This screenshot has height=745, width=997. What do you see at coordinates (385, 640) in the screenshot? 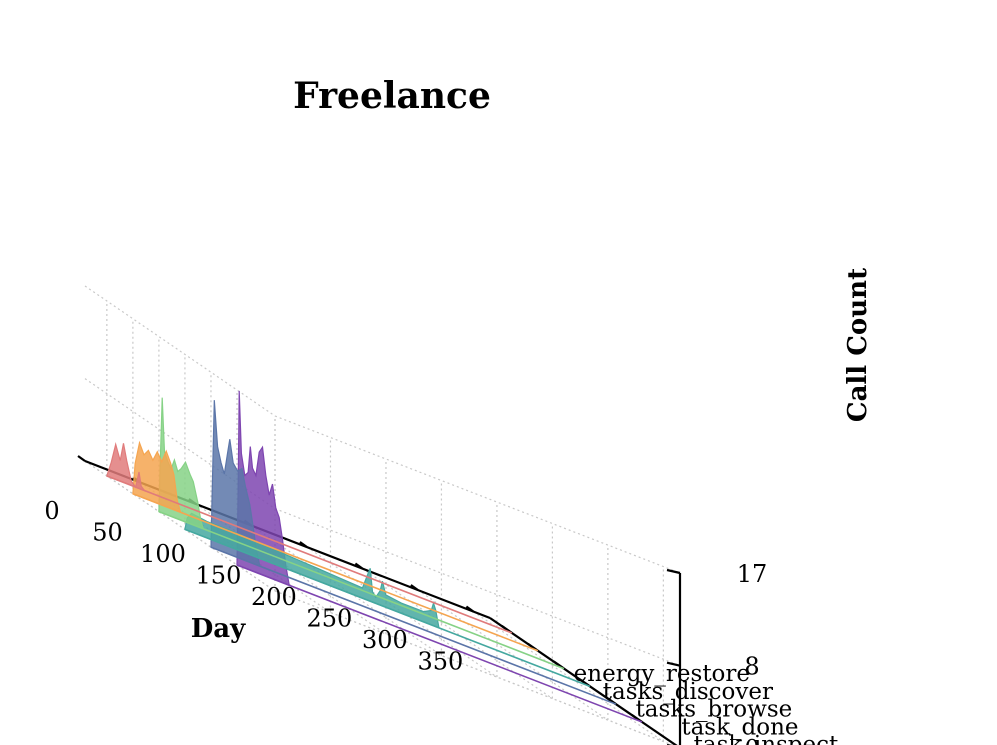
I see `x-tick-label: 300` at bounding box center [385, 640].